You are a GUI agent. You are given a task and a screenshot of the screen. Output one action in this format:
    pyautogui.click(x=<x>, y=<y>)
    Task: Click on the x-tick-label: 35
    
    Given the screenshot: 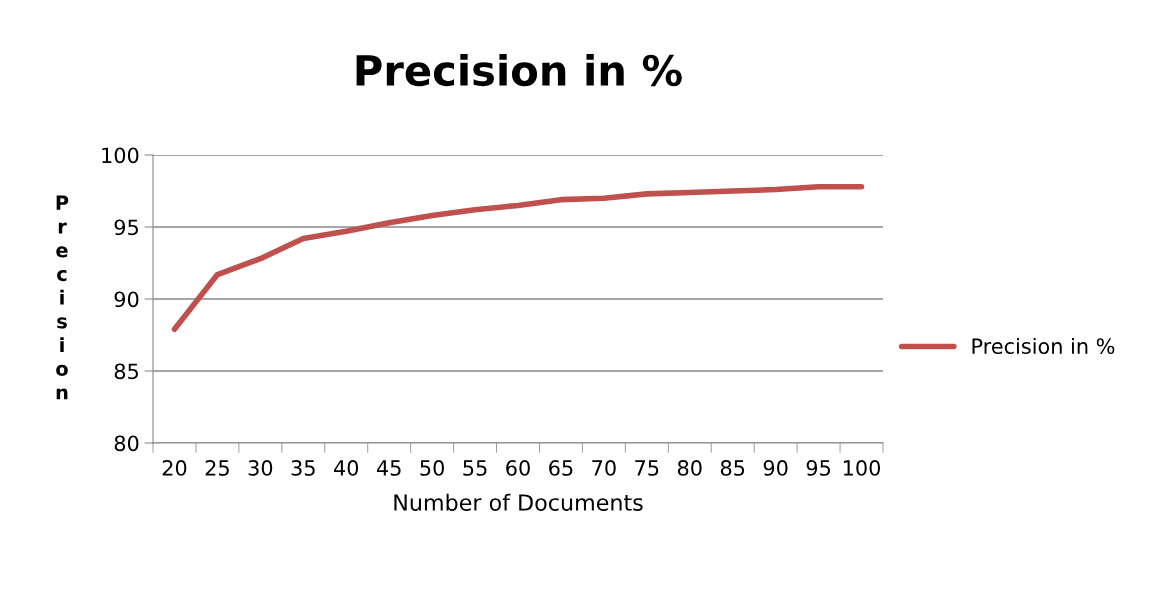 What is the action you would take?
    pyautogui.click(x=303, y=468)
    